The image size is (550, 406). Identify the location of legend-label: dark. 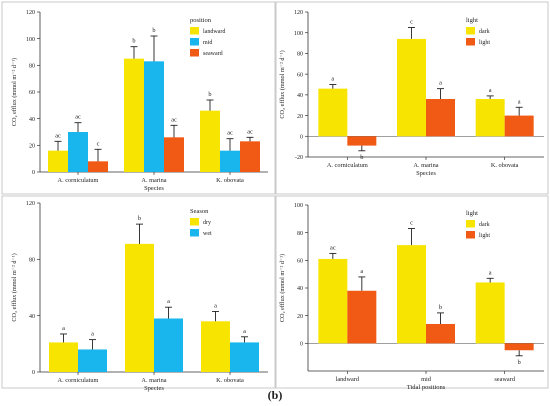
(484, 32).